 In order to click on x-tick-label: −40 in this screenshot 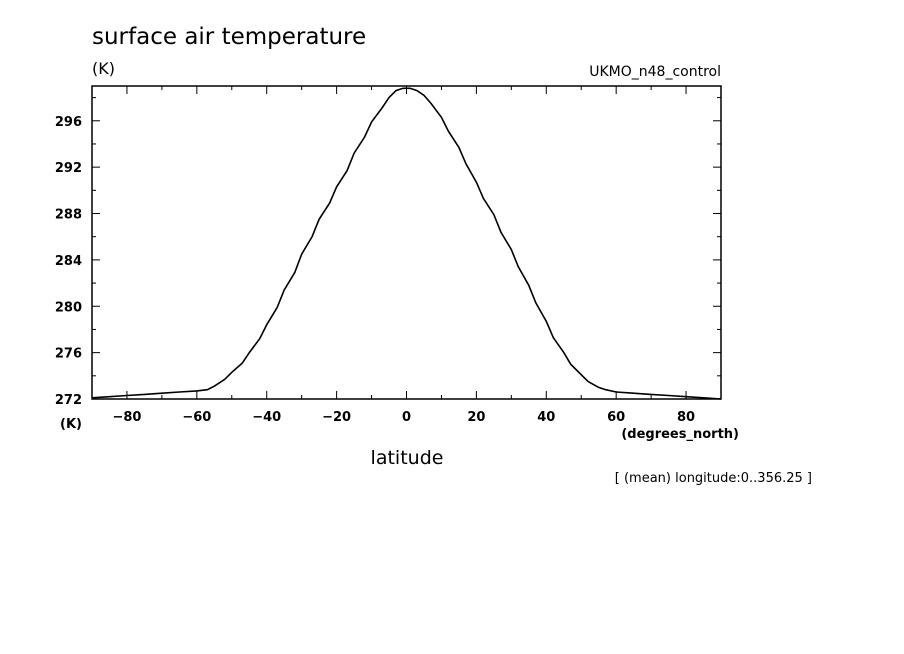, I will do `click(266, 417)`.